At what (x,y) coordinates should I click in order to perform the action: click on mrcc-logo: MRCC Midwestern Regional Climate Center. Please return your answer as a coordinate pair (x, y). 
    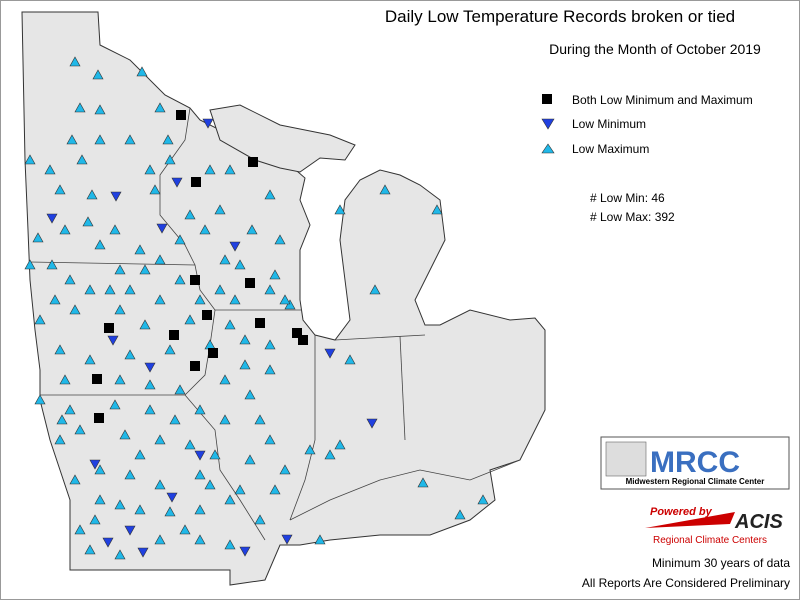
    Looking at the image, I should click on (695, 463).